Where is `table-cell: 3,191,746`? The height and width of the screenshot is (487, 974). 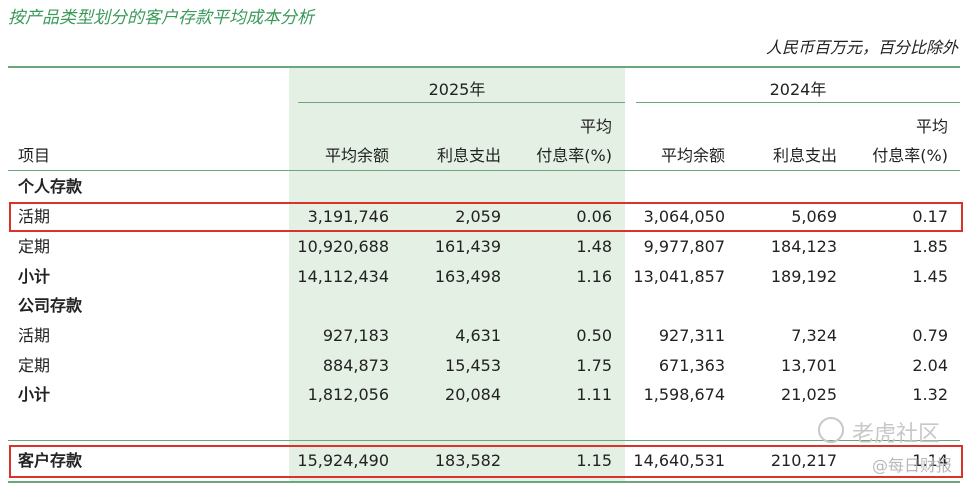 table-cell: 3,191,746 is located at coordinates (348, 216).